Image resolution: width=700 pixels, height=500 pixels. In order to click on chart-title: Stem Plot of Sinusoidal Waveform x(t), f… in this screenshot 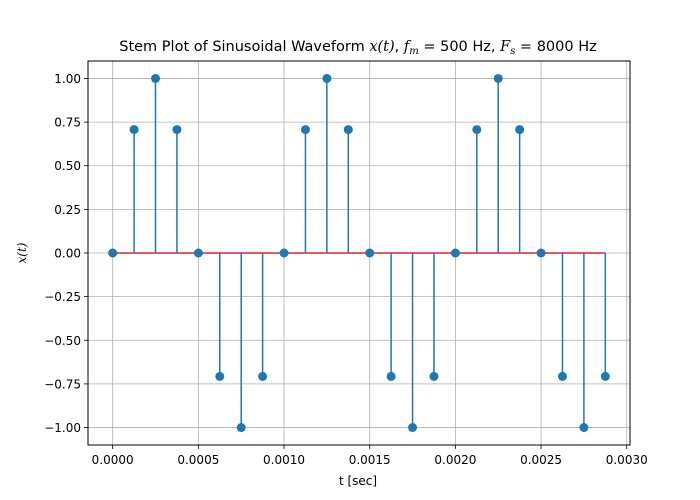, I will do `click(357, 48)`.